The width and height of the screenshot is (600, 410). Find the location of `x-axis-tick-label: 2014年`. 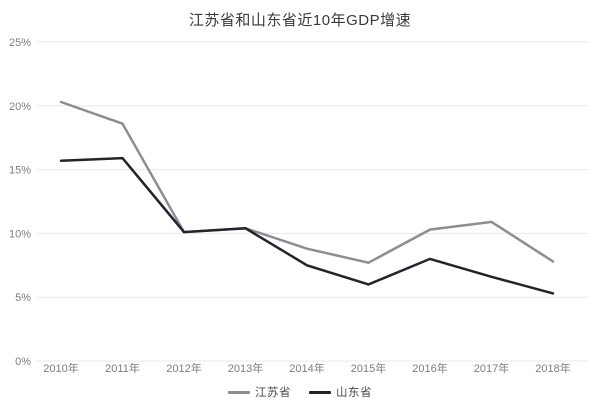

x-axis-tick-label: 2014年 is located at coordinates (306, 368).